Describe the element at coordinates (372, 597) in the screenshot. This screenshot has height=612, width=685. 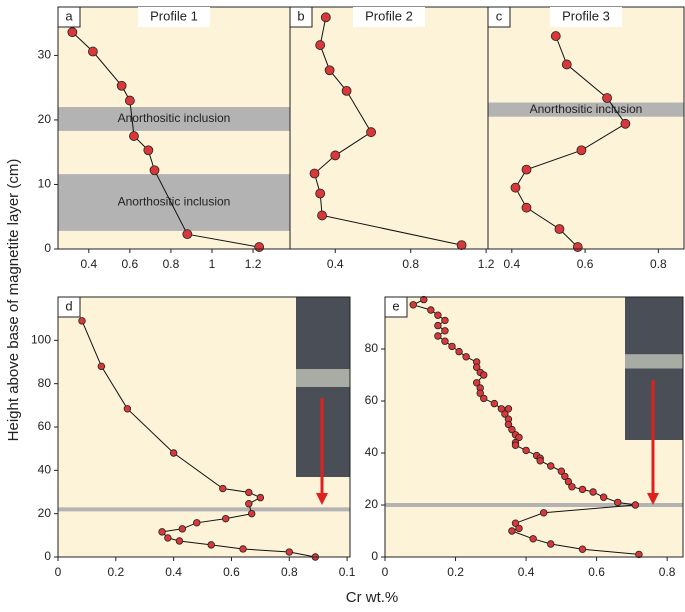
I see `x-axis-label: Cr wt.%` at that location.